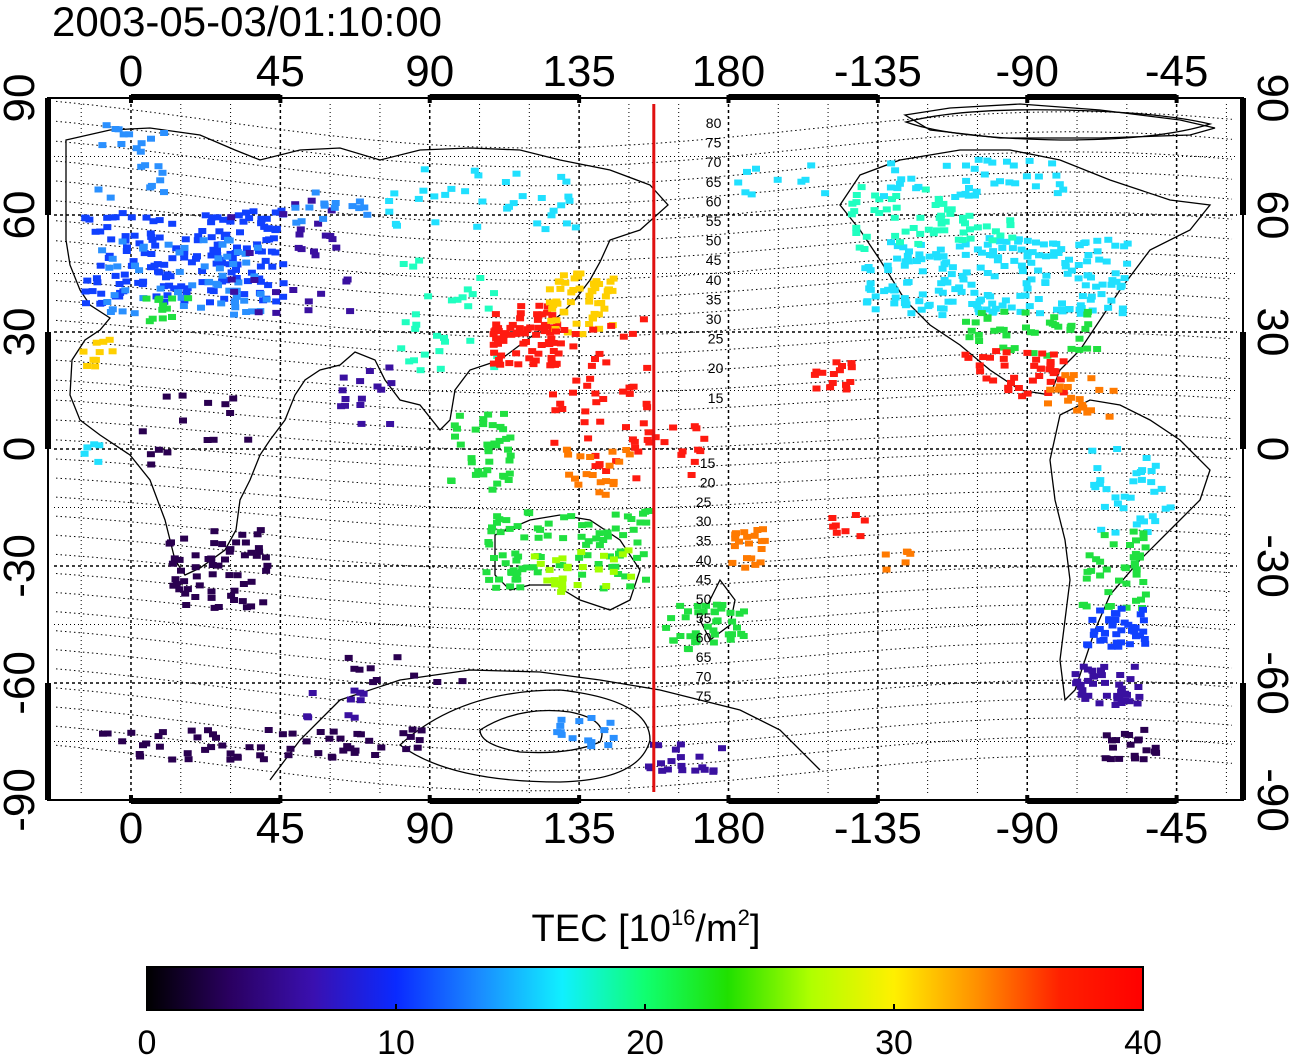 This screenshot has width=1292, height=1057. I want to click on contour-label: 15, so click(716, 398).